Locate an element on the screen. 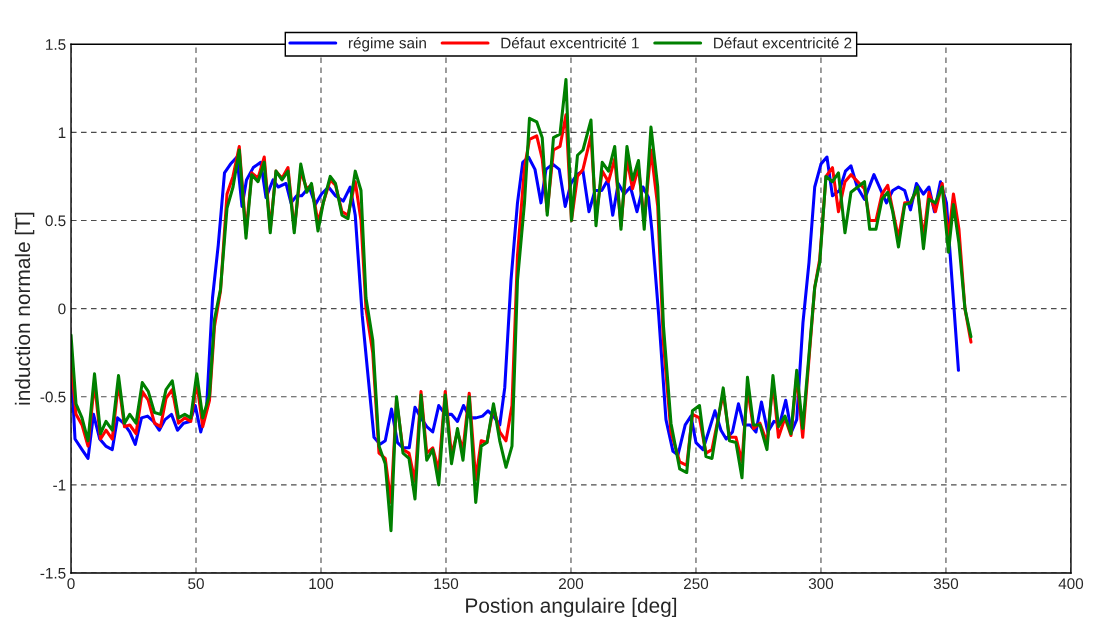 The height and width of the screenshot is (632, 1101). x-tick-label: 50 is located at coordinates (196, 584).